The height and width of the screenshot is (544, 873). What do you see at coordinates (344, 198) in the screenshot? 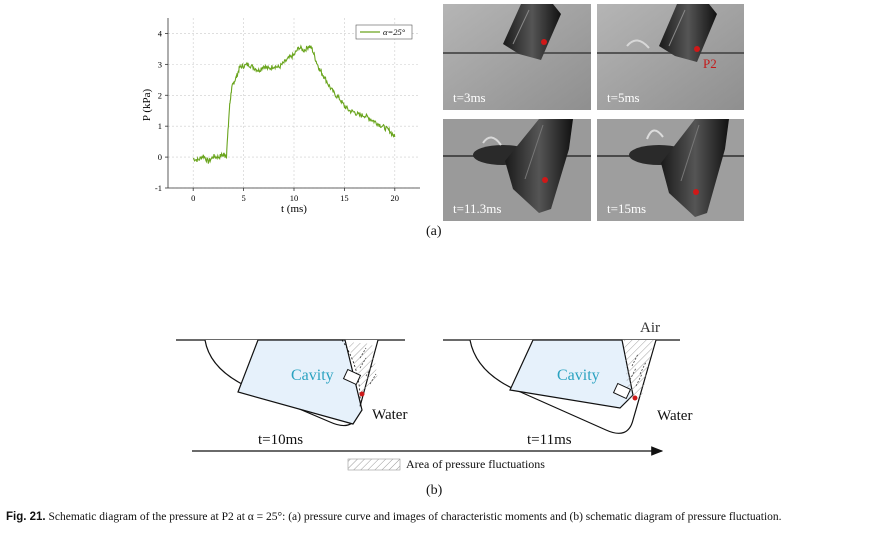
I see `x-tick-label: 15` at bounding box center [344, 198].